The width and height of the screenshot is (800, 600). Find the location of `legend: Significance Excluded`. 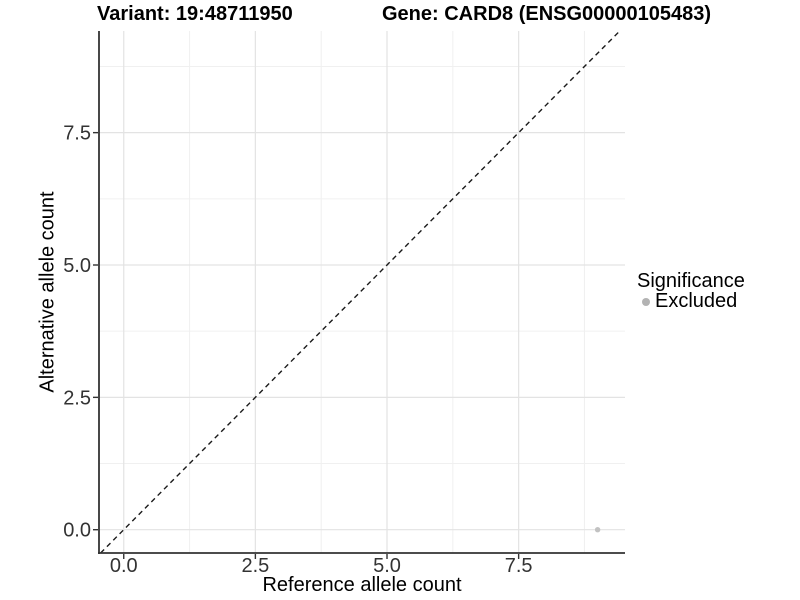

legend: Significance Excluded is located at coordinates (691, 291).